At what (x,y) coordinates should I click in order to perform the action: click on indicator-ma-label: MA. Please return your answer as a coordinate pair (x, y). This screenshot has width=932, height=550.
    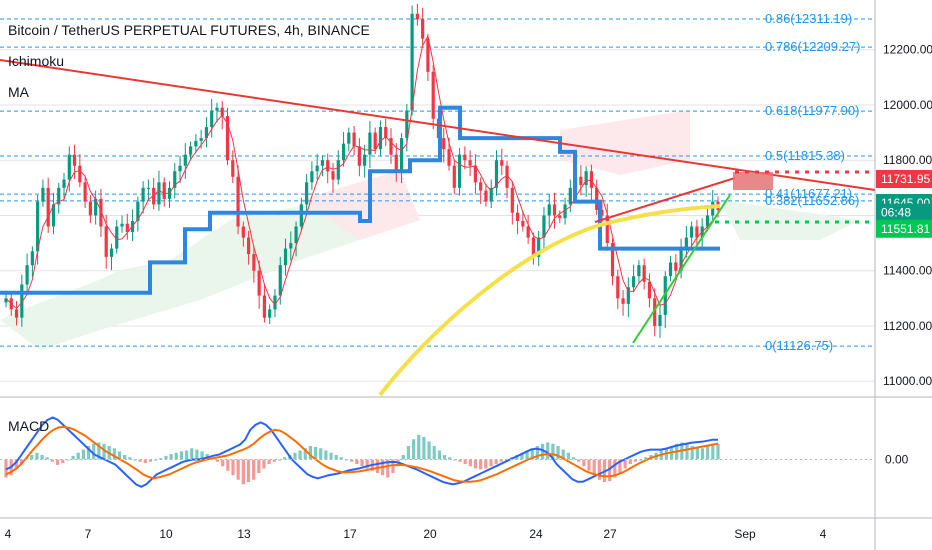
    Looking at the image, I should click on (18, 92).